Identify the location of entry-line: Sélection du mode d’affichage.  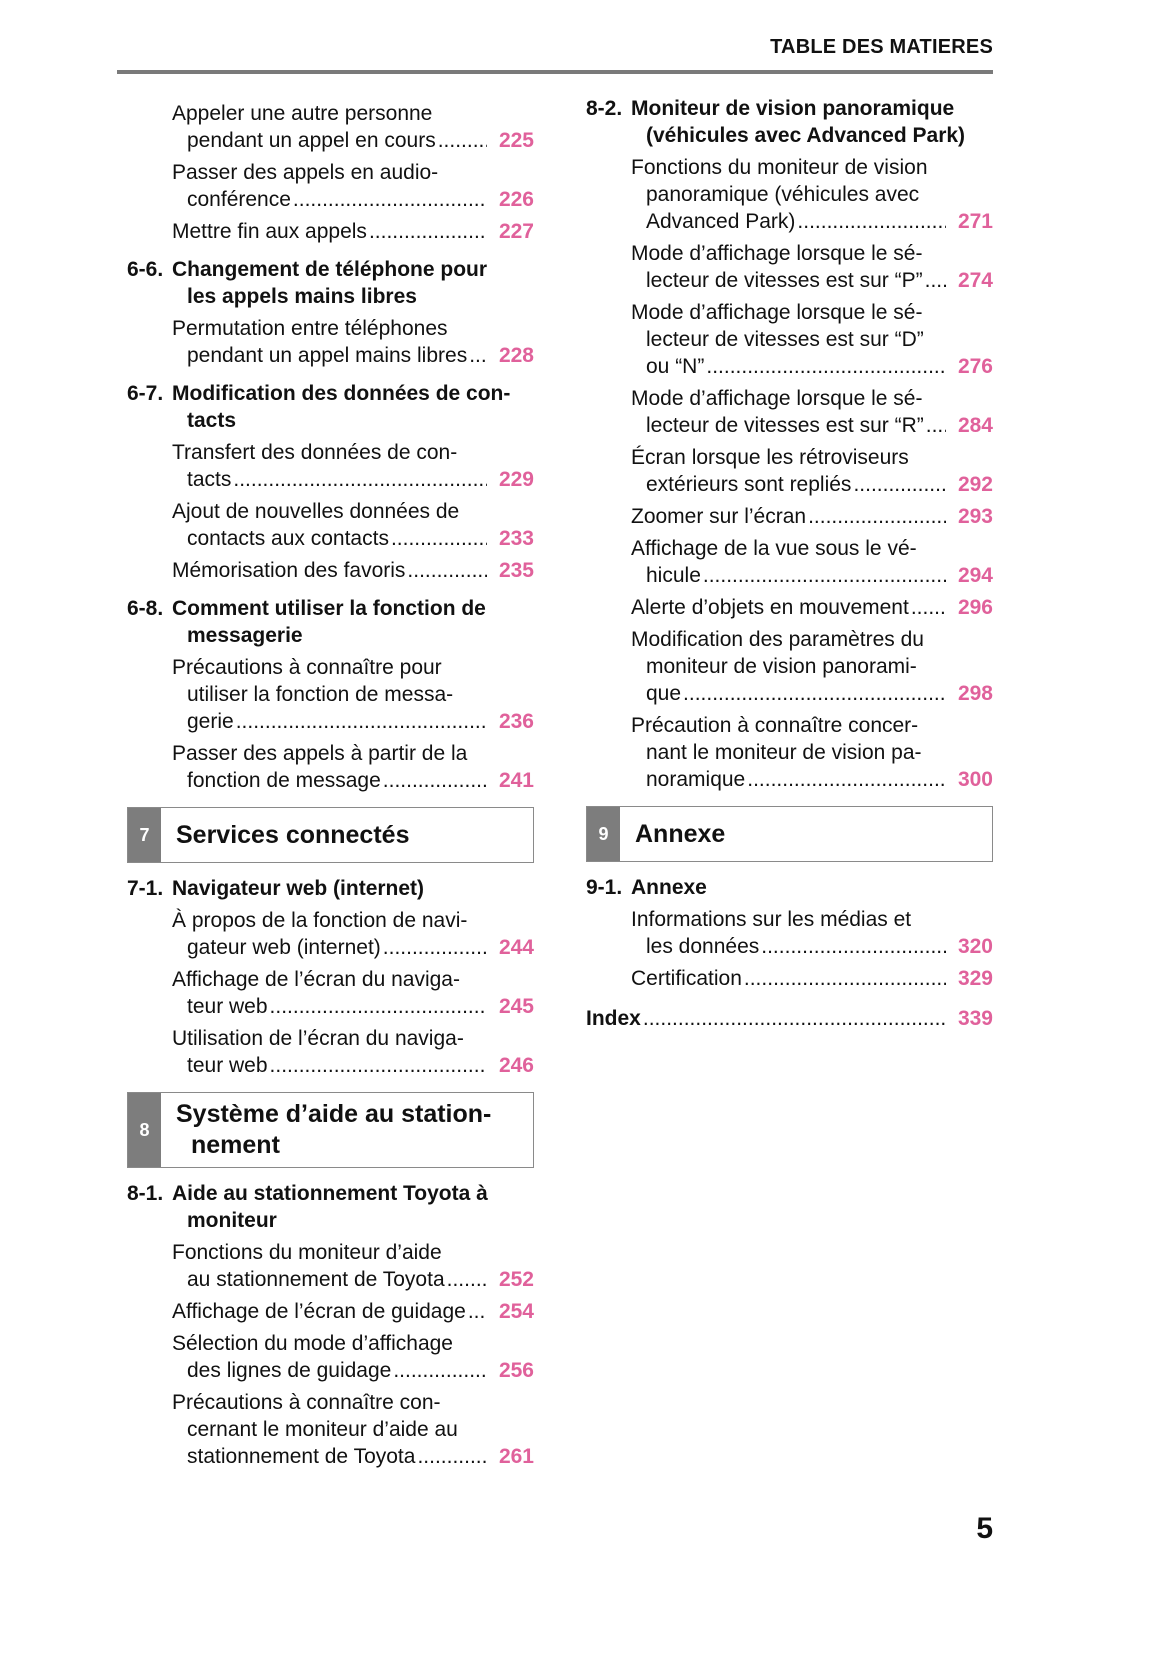
(330, 1343).